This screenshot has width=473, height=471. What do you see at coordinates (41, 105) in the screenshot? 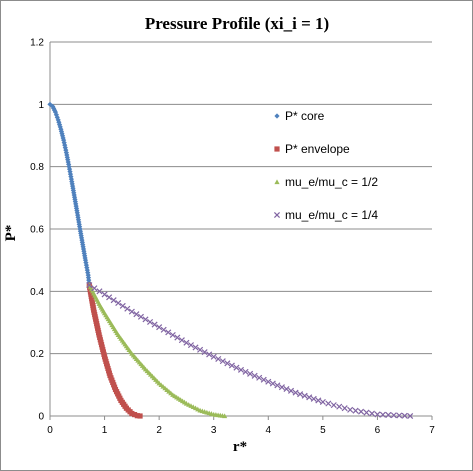
I see `y-tick-label: 1` at bounding box center [41, 105].